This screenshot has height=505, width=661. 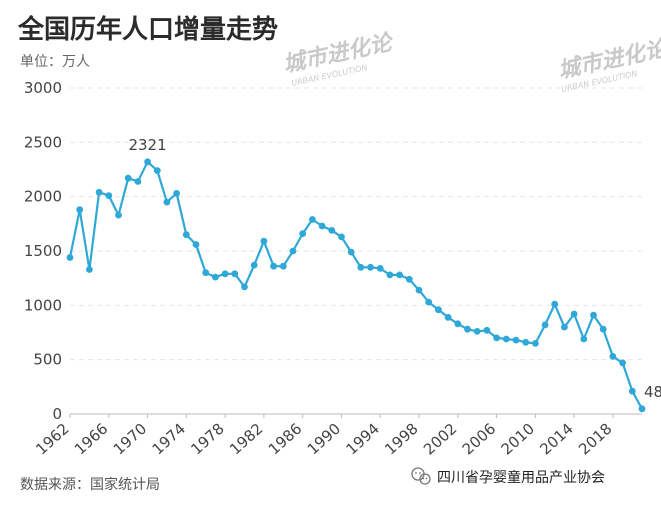 What do you see at coordinates (43, 197) in the screenshot?
I see `y-tick-label: 2000` at bounding box center [43, 197].